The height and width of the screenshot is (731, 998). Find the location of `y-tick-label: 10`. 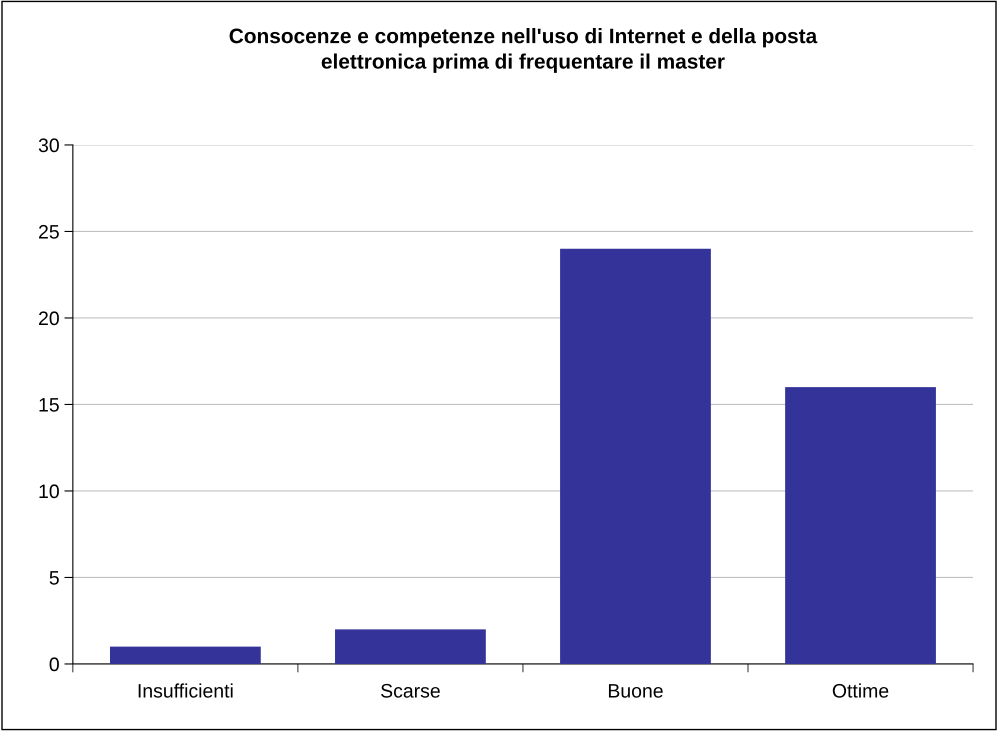

y-tick-label: 10 is located at coordinates (49, 491).